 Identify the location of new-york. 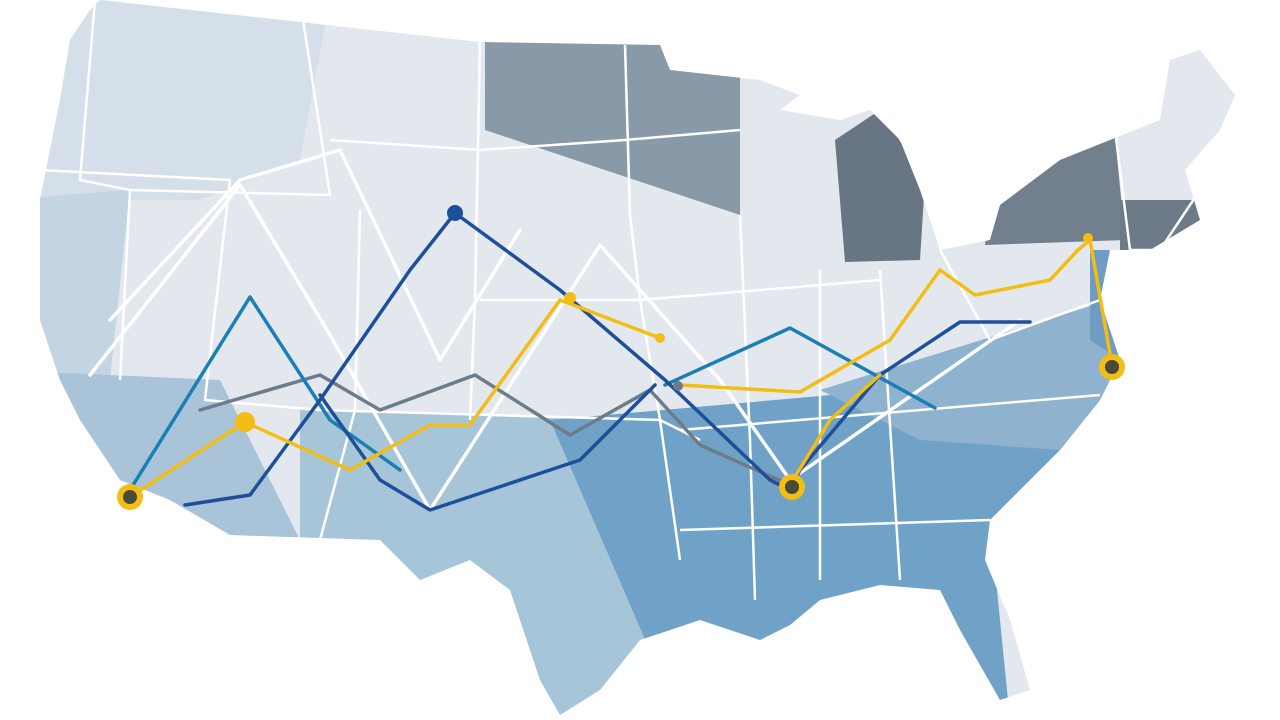
(1055, 190).